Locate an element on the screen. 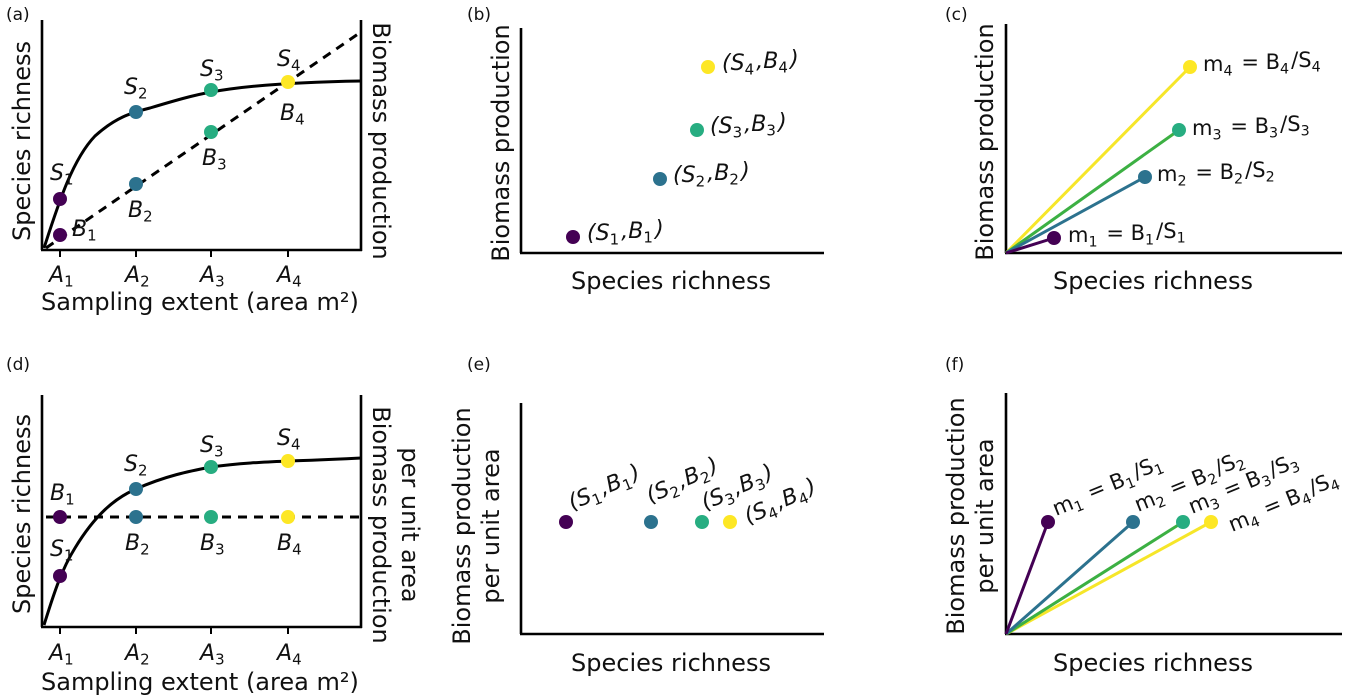 This screenshot has width=1352, height=699. panel-c-slope-label-1: m1 = B1 /S1 is located at coordinates (1128, 233).